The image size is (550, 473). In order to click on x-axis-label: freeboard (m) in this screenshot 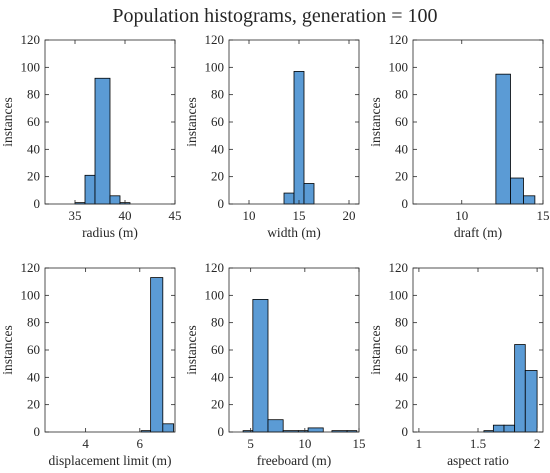, I will do `click(294, 460)`.